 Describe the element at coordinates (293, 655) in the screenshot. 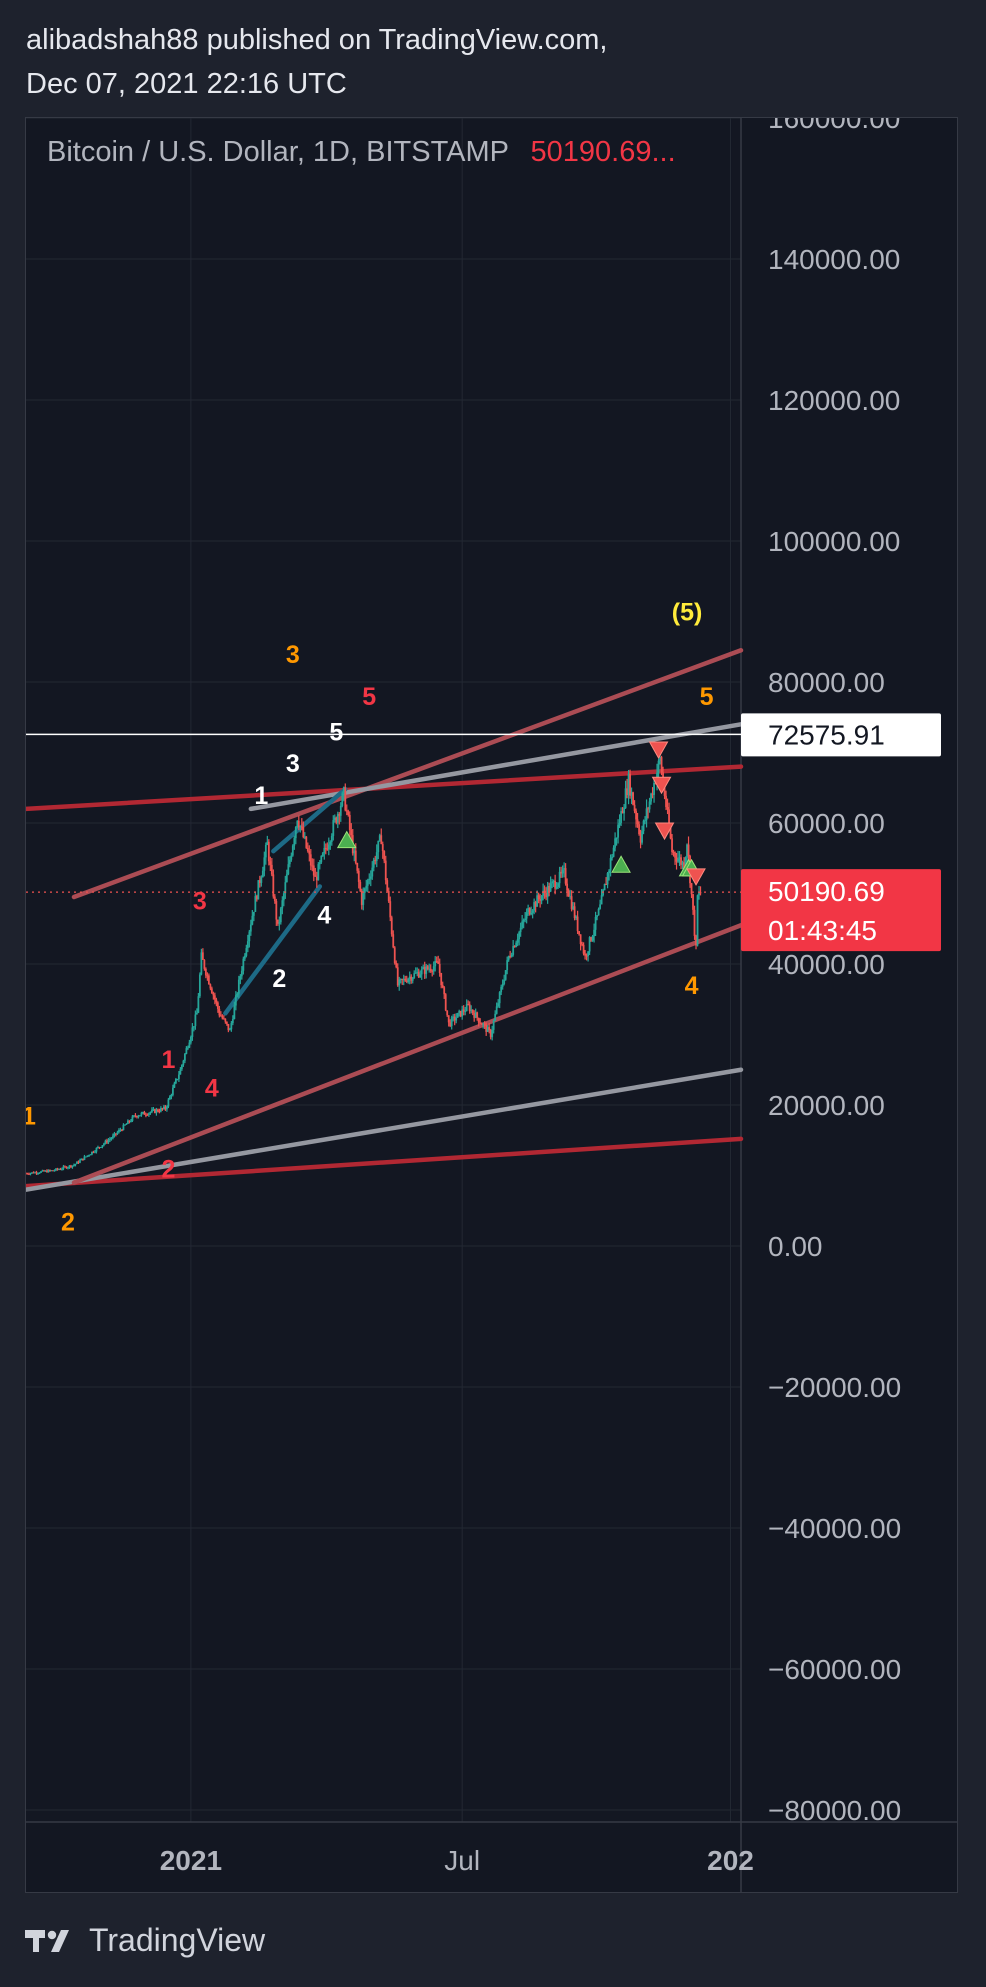

I see `wave-label: 3` at that location.